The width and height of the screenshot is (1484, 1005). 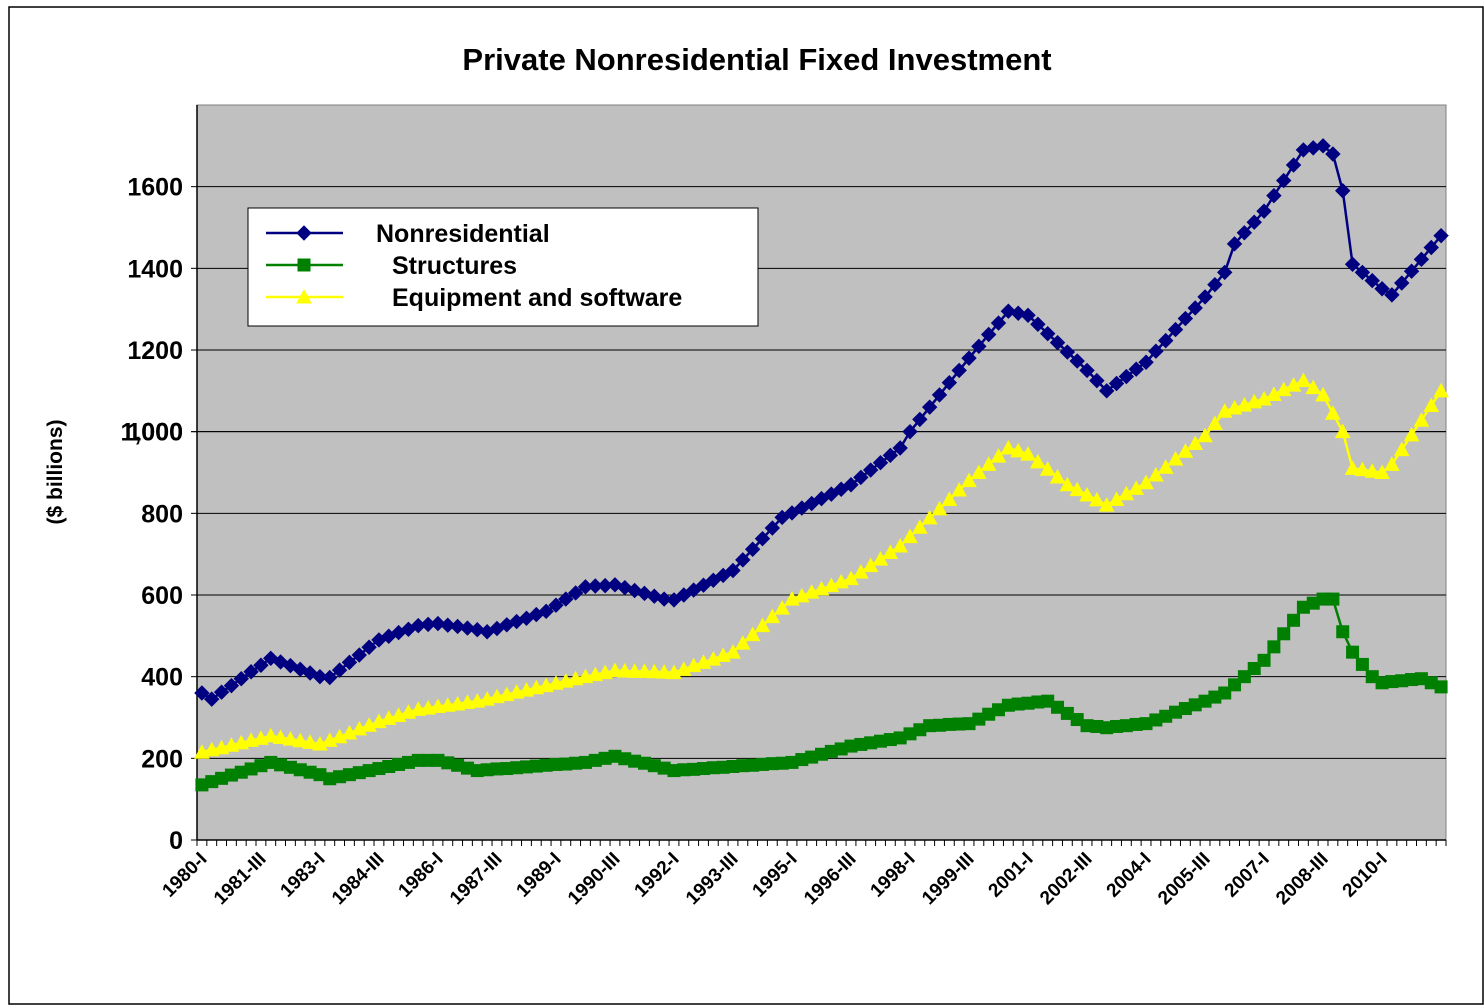 What do you see at coordinates (162, 678) in the screenshot?
I see `y-tick-label: 400` at bounding box center [162, 678].